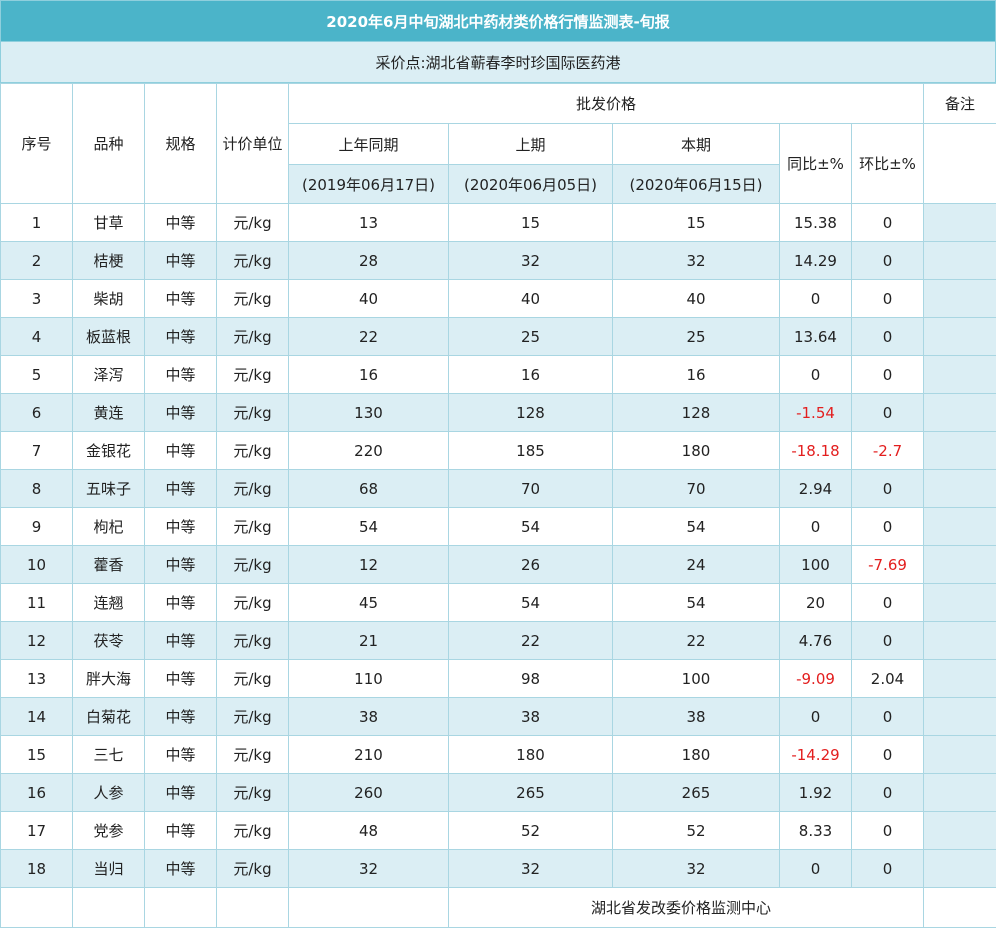  I want to click on header-last-year-date: (2019年06月17日), so click(368, 184).